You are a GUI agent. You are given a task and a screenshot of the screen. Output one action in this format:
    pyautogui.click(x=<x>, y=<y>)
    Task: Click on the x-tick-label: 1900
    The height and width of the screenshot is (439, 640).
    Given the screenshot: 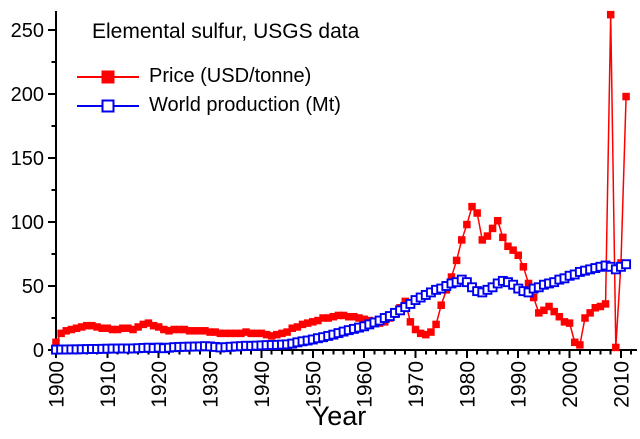 What is the action you would take?
    pyautogui.click(x=57, y=384)
    